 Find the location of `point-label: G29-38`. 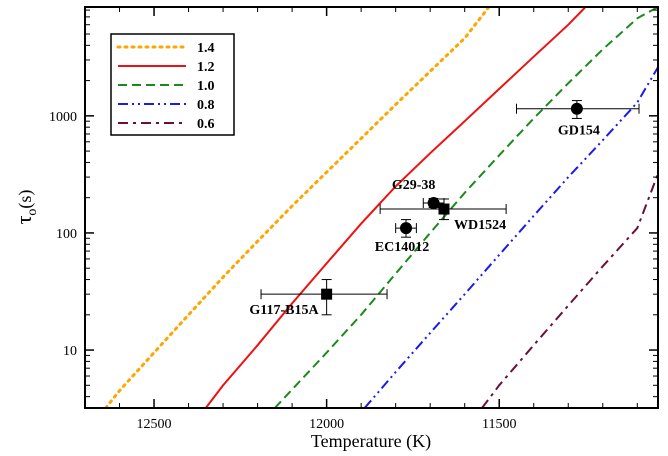

point-label: G29-38 is located at coordinates (414, 185).